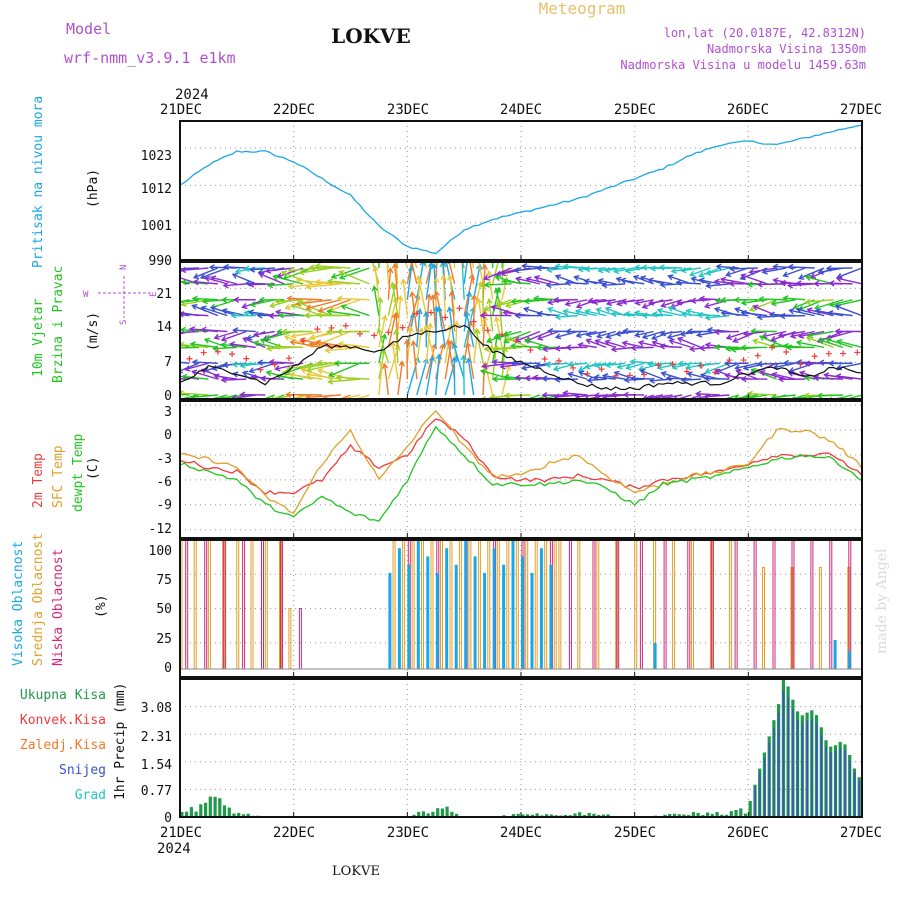 The width and height of the screenshot is (900, 900). I want to click on x-tick-label: 27DEC, so click(861, 833).